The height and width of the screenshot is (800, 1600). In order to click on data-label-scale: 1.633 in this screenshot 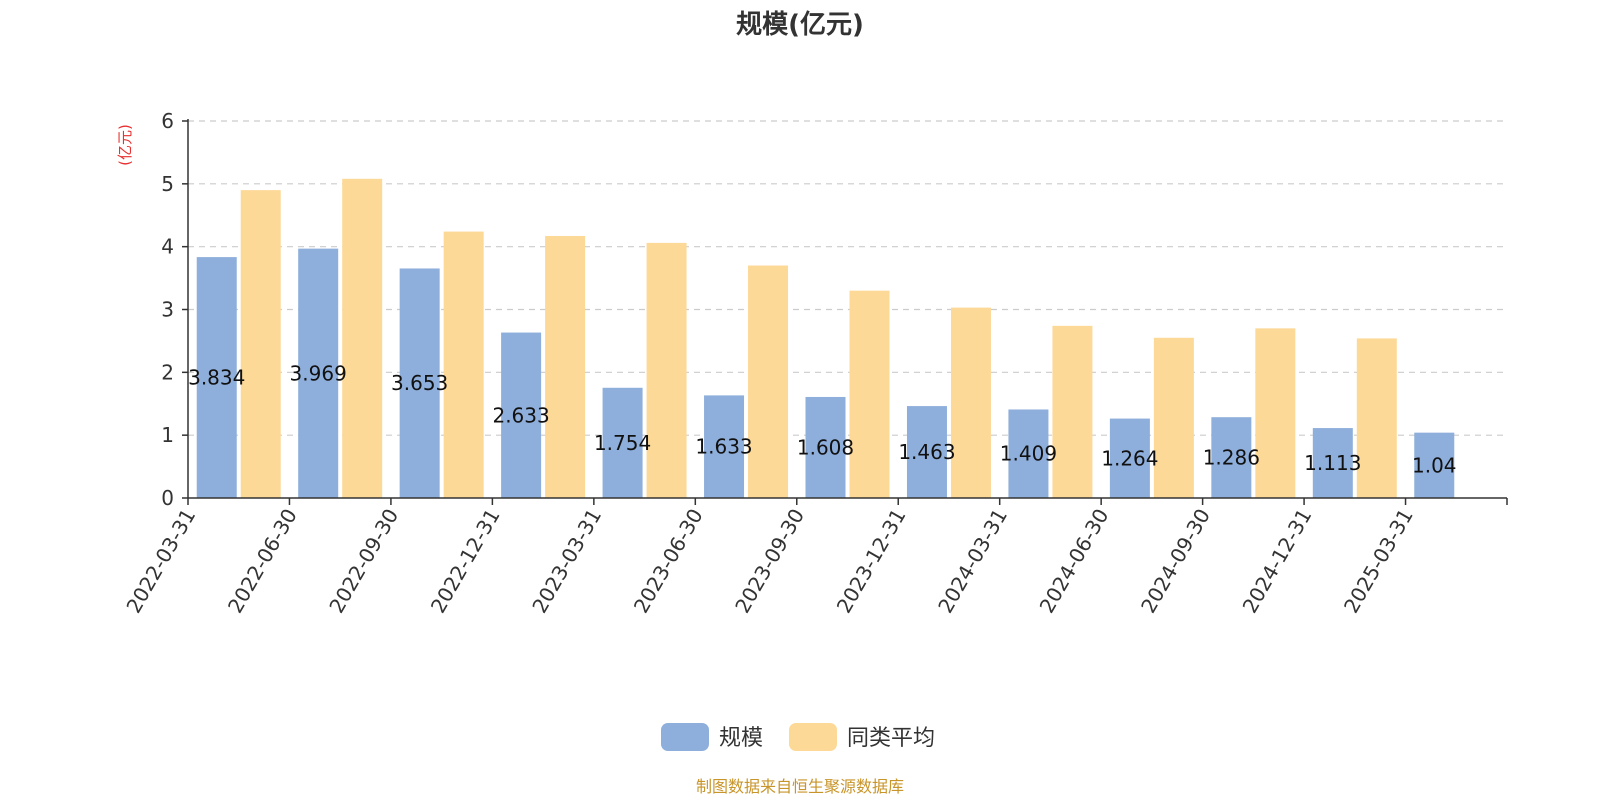, I will do `click(723, 447)`.